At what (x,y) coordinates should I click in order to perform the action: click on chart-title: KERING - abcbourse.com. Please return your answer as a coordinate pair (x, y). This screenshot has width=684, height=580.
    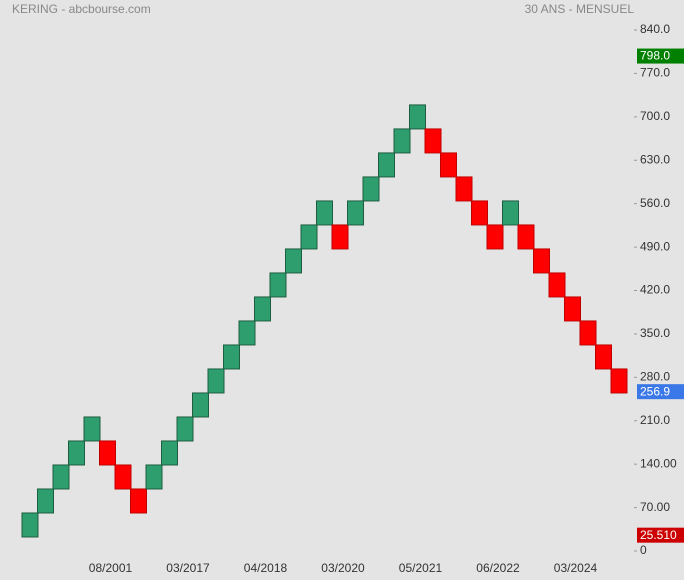
    Looking at the image, I should click on (81, 9).